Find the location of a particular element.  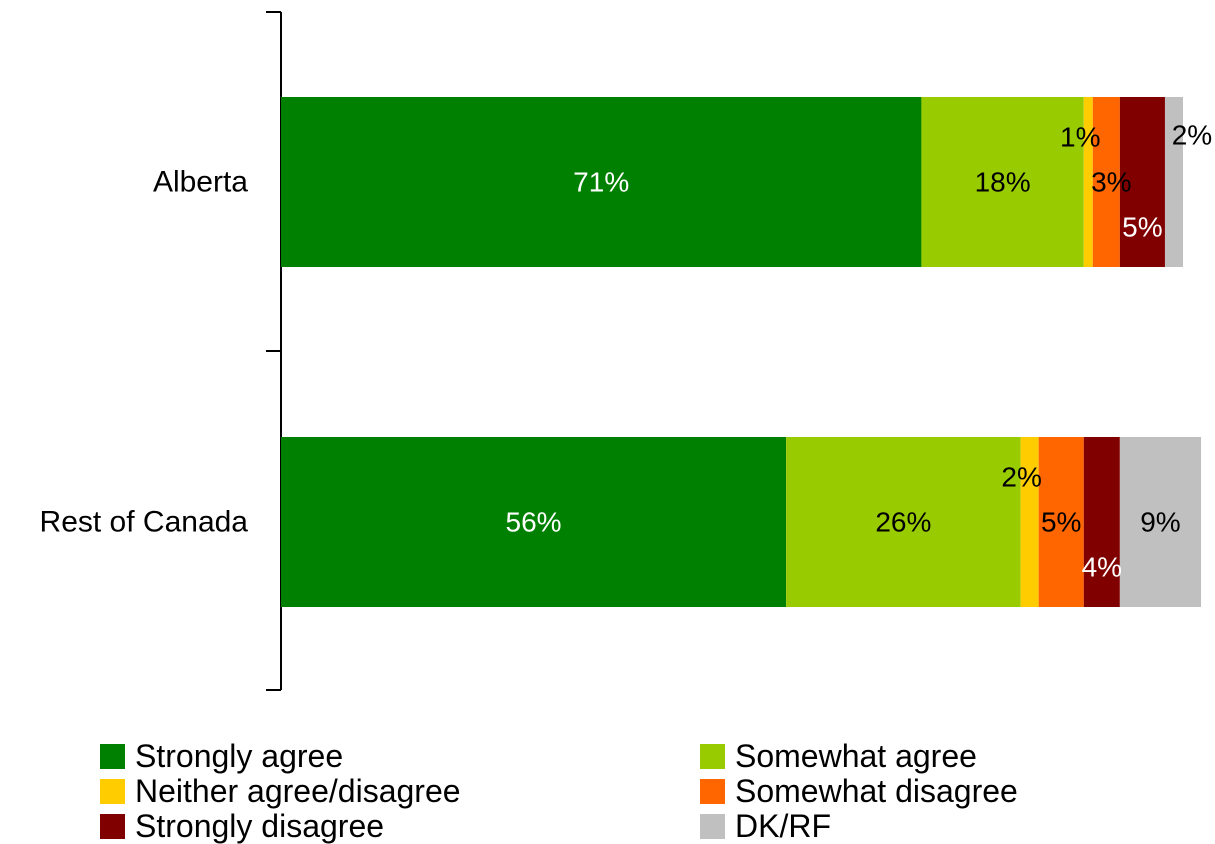

data-label: 3% is located at coordinates (1111, 182).